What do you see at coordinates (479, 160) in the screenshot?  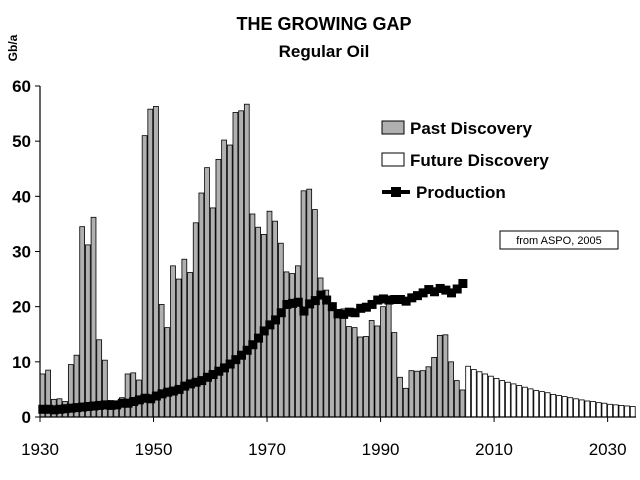 I see `legend-label-future-discovery: Future Discovery` at bounding box center [479, 160].